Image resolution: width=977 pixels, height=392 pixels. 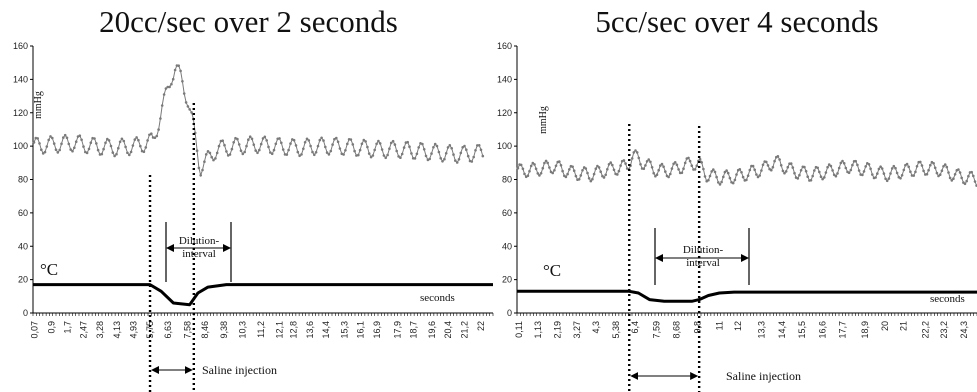 I want to click on x-tick-label: 4,93, so click(x=133, y=330).